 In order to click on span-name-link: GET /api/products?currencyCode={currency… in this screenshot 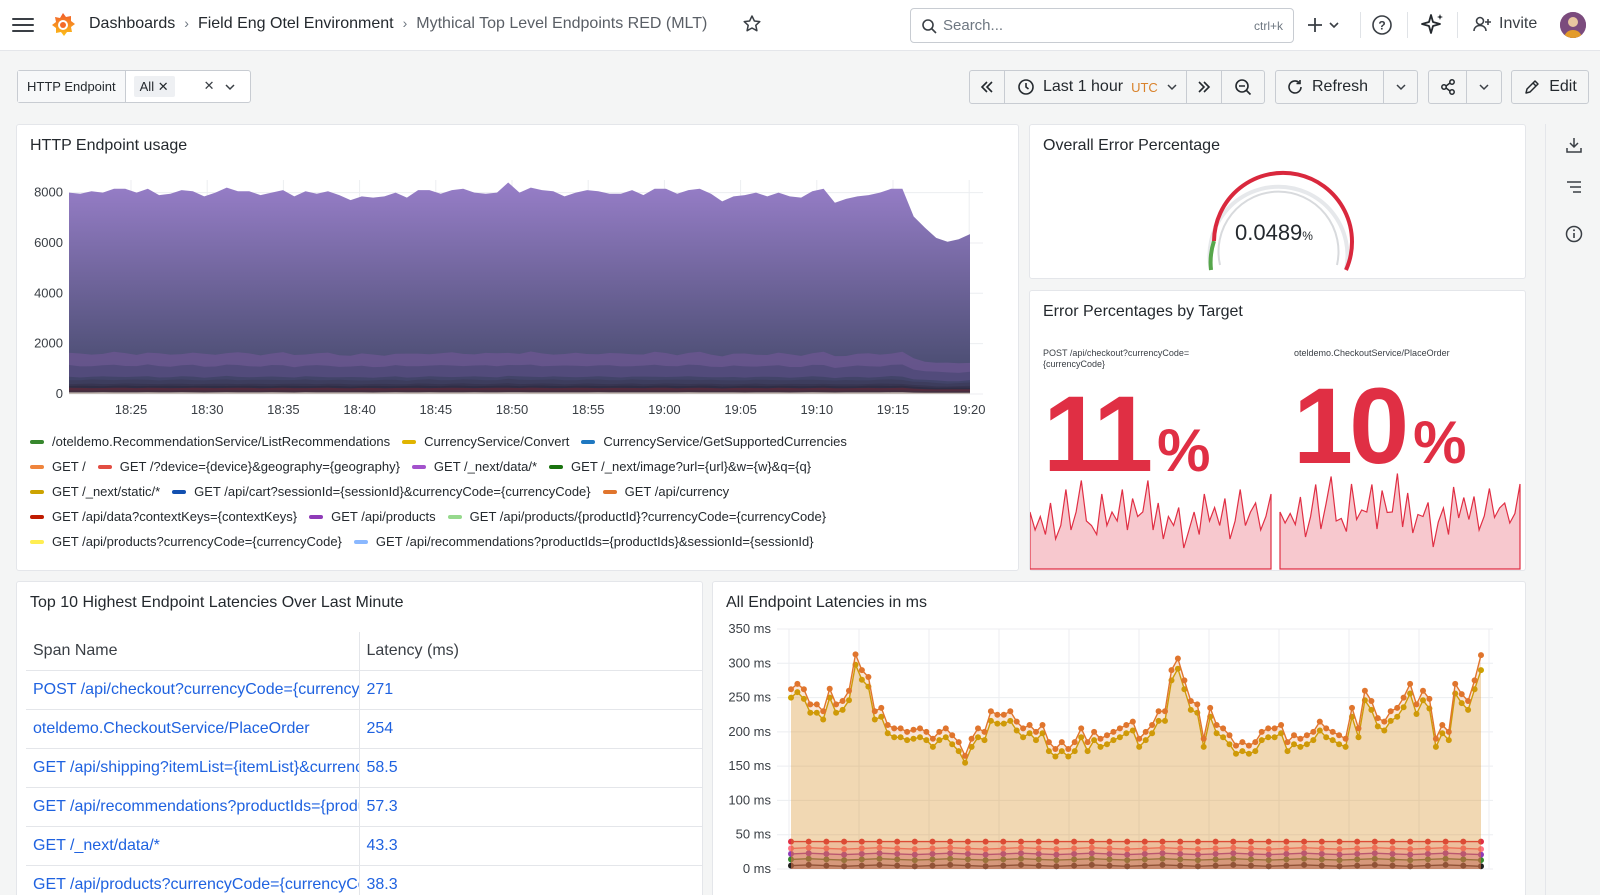, I will do `click(193, 880)`.